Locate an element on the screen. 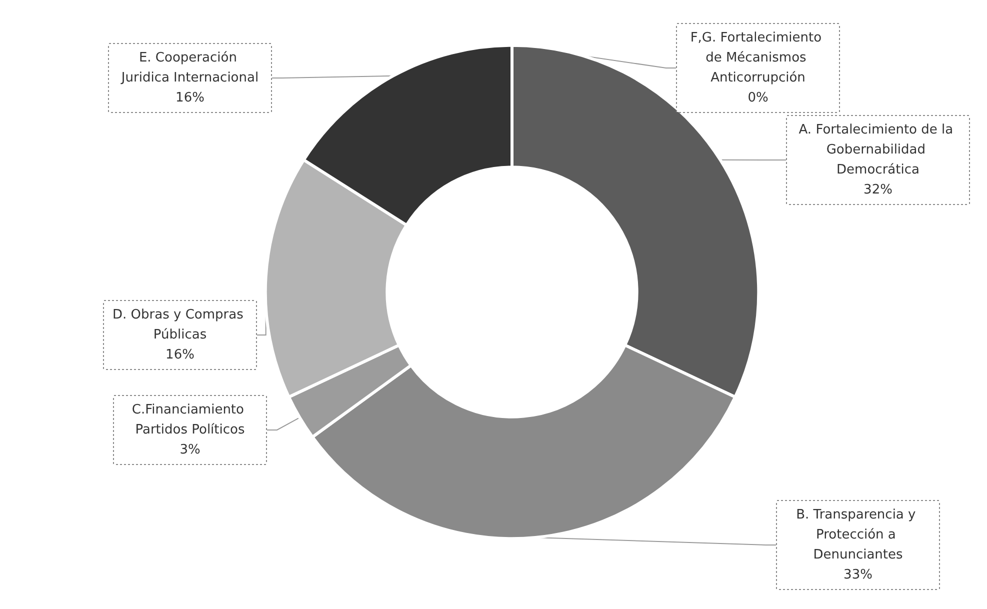 Image resolution: width=987 pixels, height=609 pixels. slice-label: A. Fortalecimiento de la Gobernabilidad Democrática is located at coordinates (878, 150).